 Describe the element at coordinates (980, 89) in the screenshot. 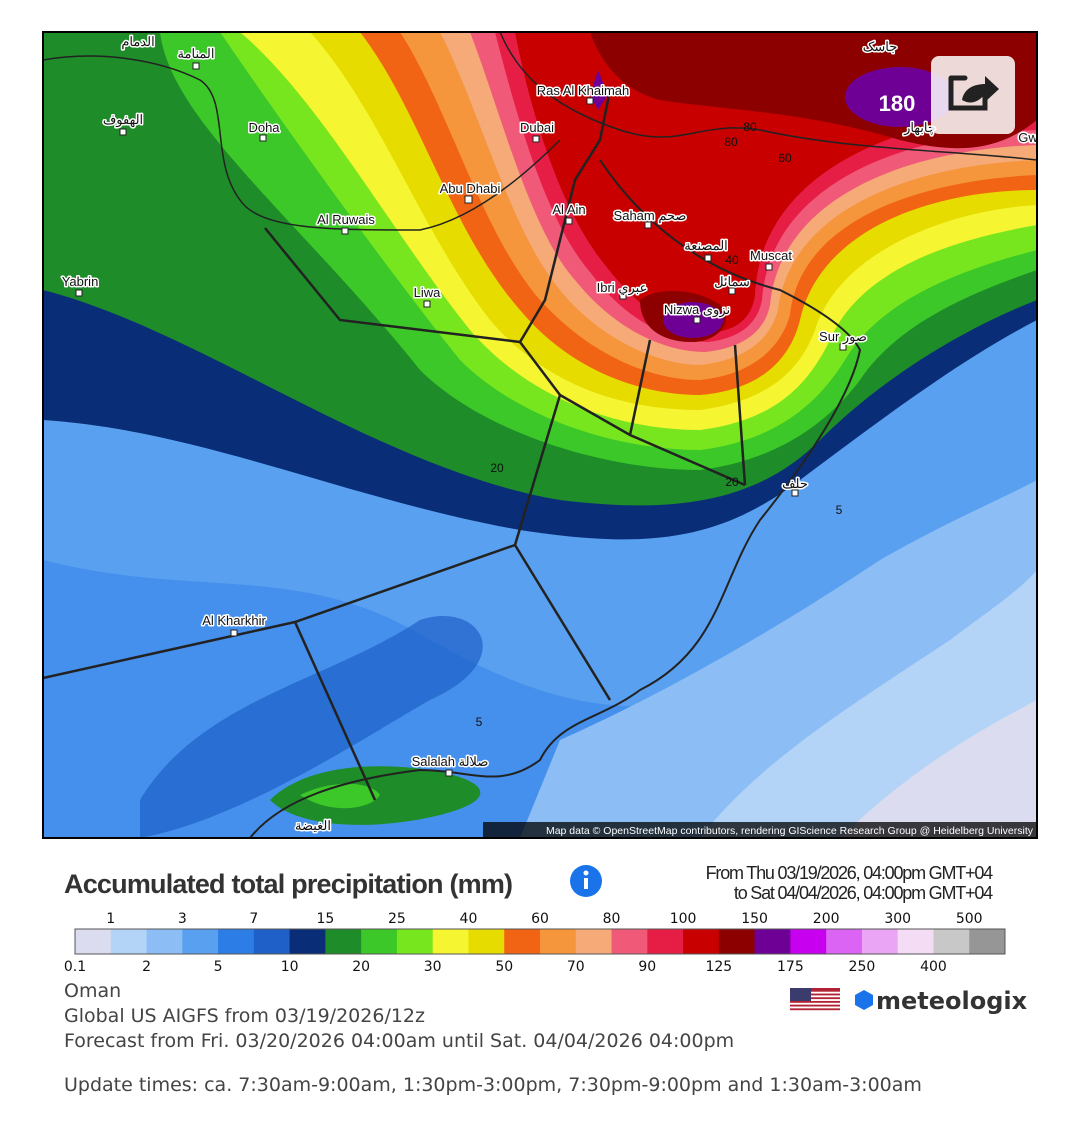

I see `share-icon` at that location.